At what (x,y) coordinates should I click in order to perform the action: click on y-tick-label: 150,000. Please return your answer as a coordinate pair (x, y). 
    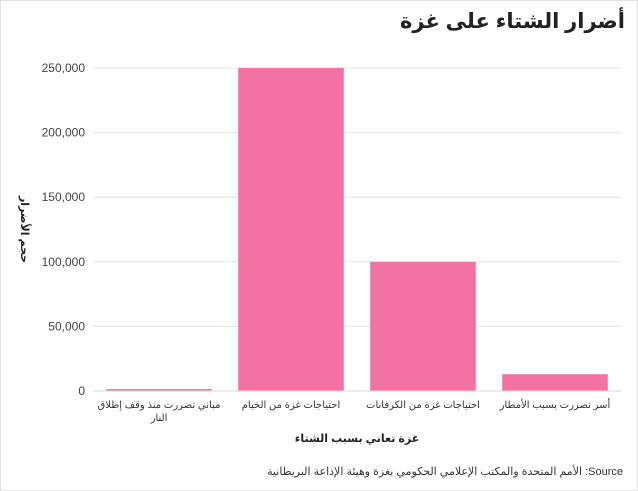
    Looking at the image, I should click on (64, 197).